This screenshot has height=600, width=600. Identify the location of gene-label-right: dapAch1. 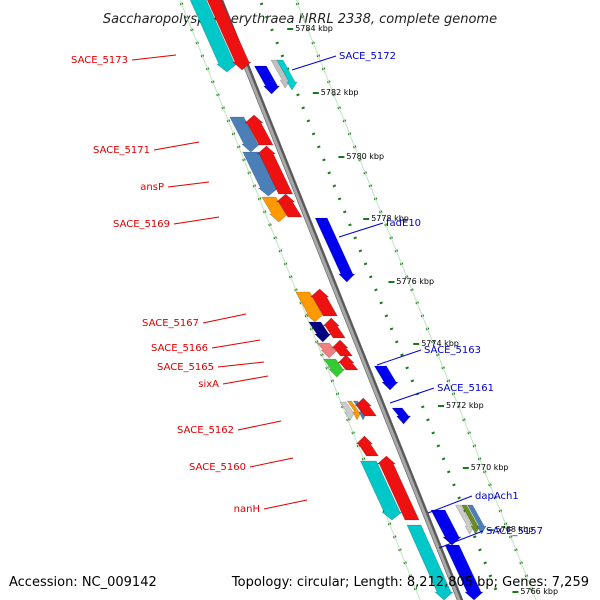
(497, 496).